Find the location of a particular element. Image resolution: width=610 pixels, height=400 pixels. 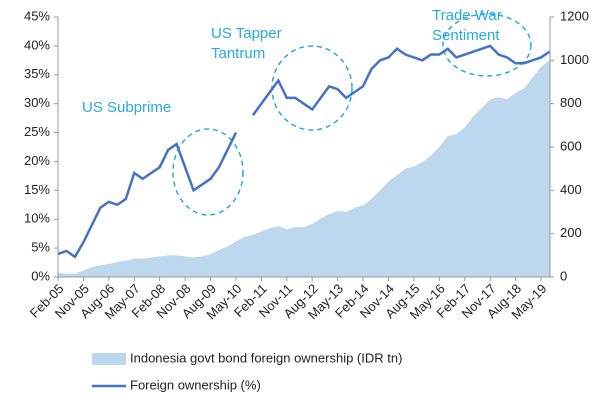

y-tick-label: 25% is located at coordinates (37, 131).